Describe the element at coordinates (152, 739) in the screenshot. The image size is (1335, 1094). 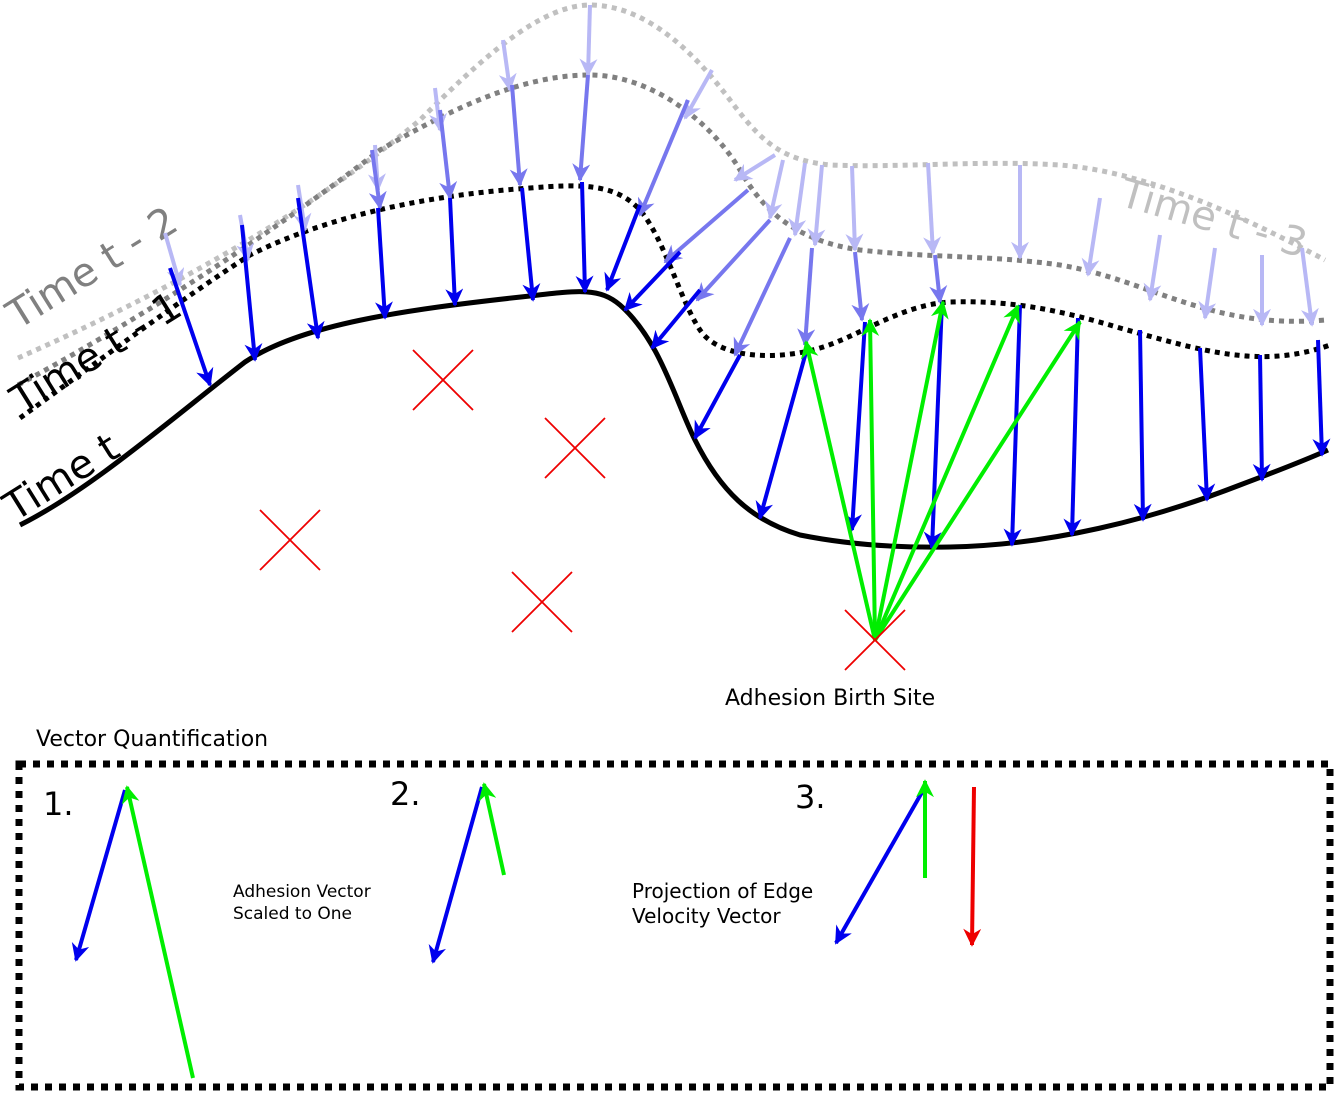
I see `panel-title: Vector Quantification` at that location.